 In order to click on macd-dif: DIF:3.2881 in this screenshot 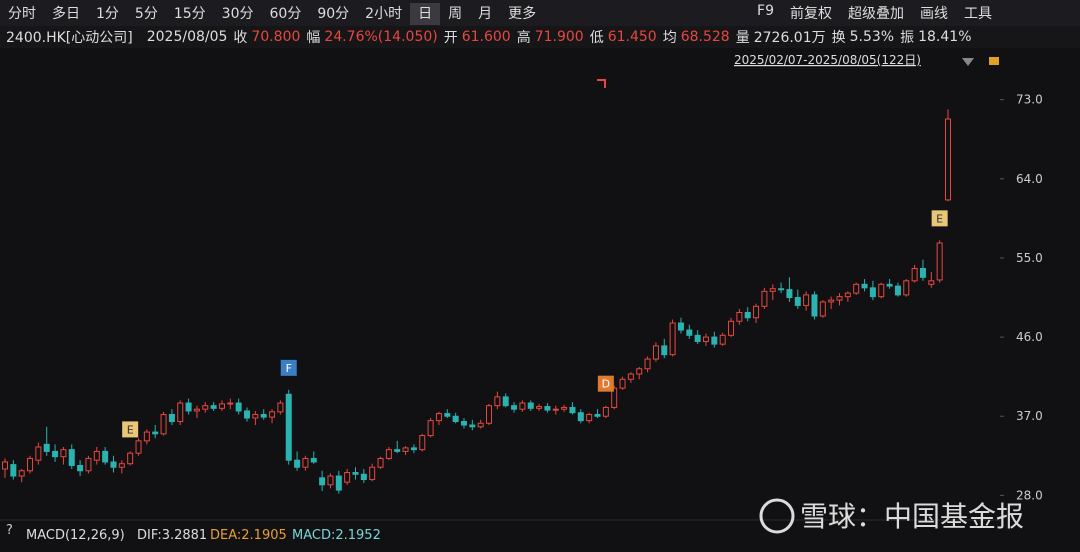, I will do `click(172, 535)`.